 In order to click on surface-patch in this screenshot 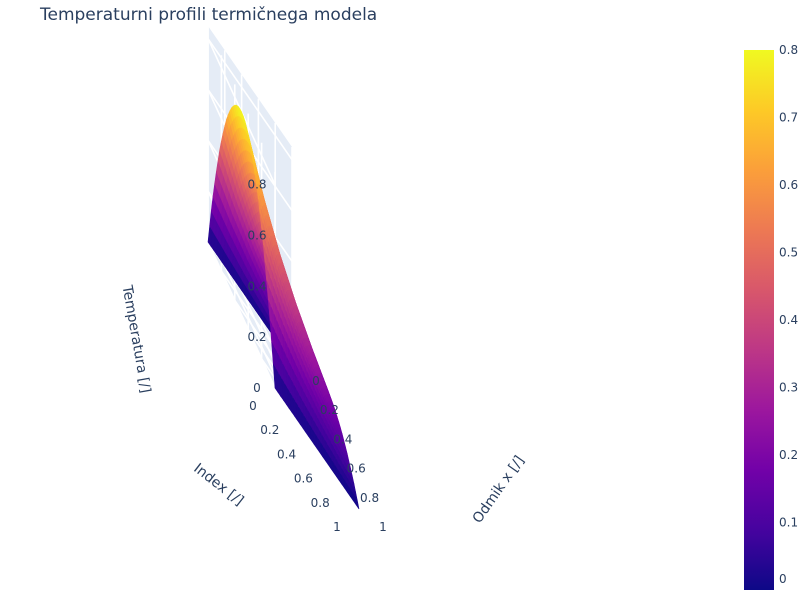, I will do `click(357, 502)`.